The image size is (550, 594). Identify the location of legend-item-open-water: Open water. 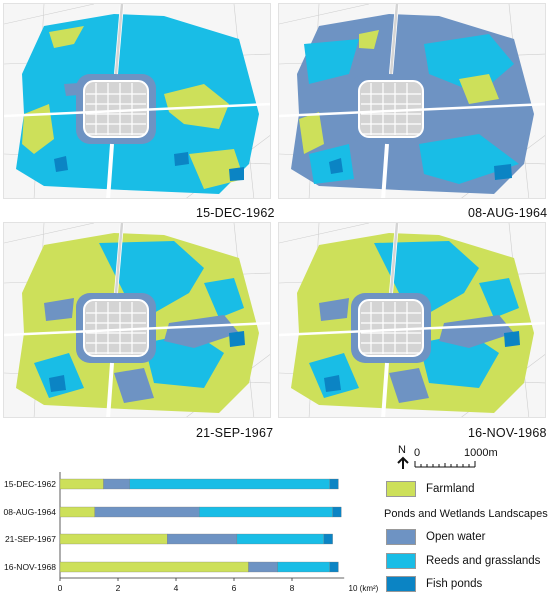
(435, 537).